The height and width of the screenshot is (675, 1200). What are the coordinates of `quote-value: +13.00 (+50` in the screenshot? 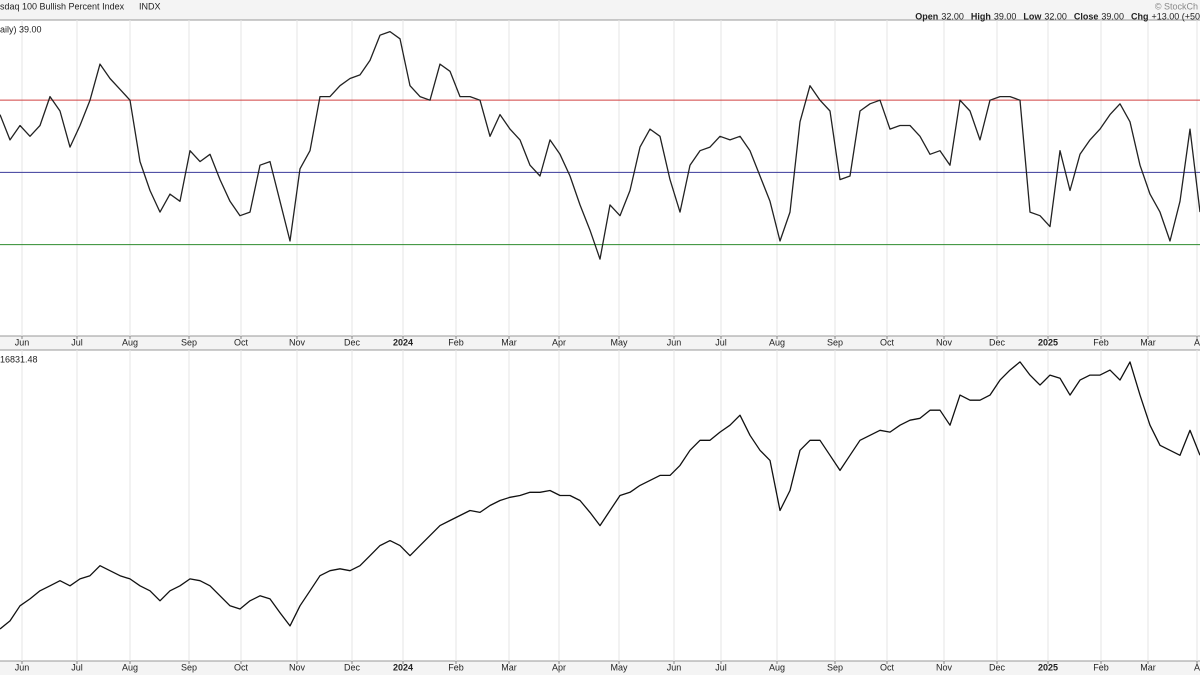 It's located at (1175, 16).